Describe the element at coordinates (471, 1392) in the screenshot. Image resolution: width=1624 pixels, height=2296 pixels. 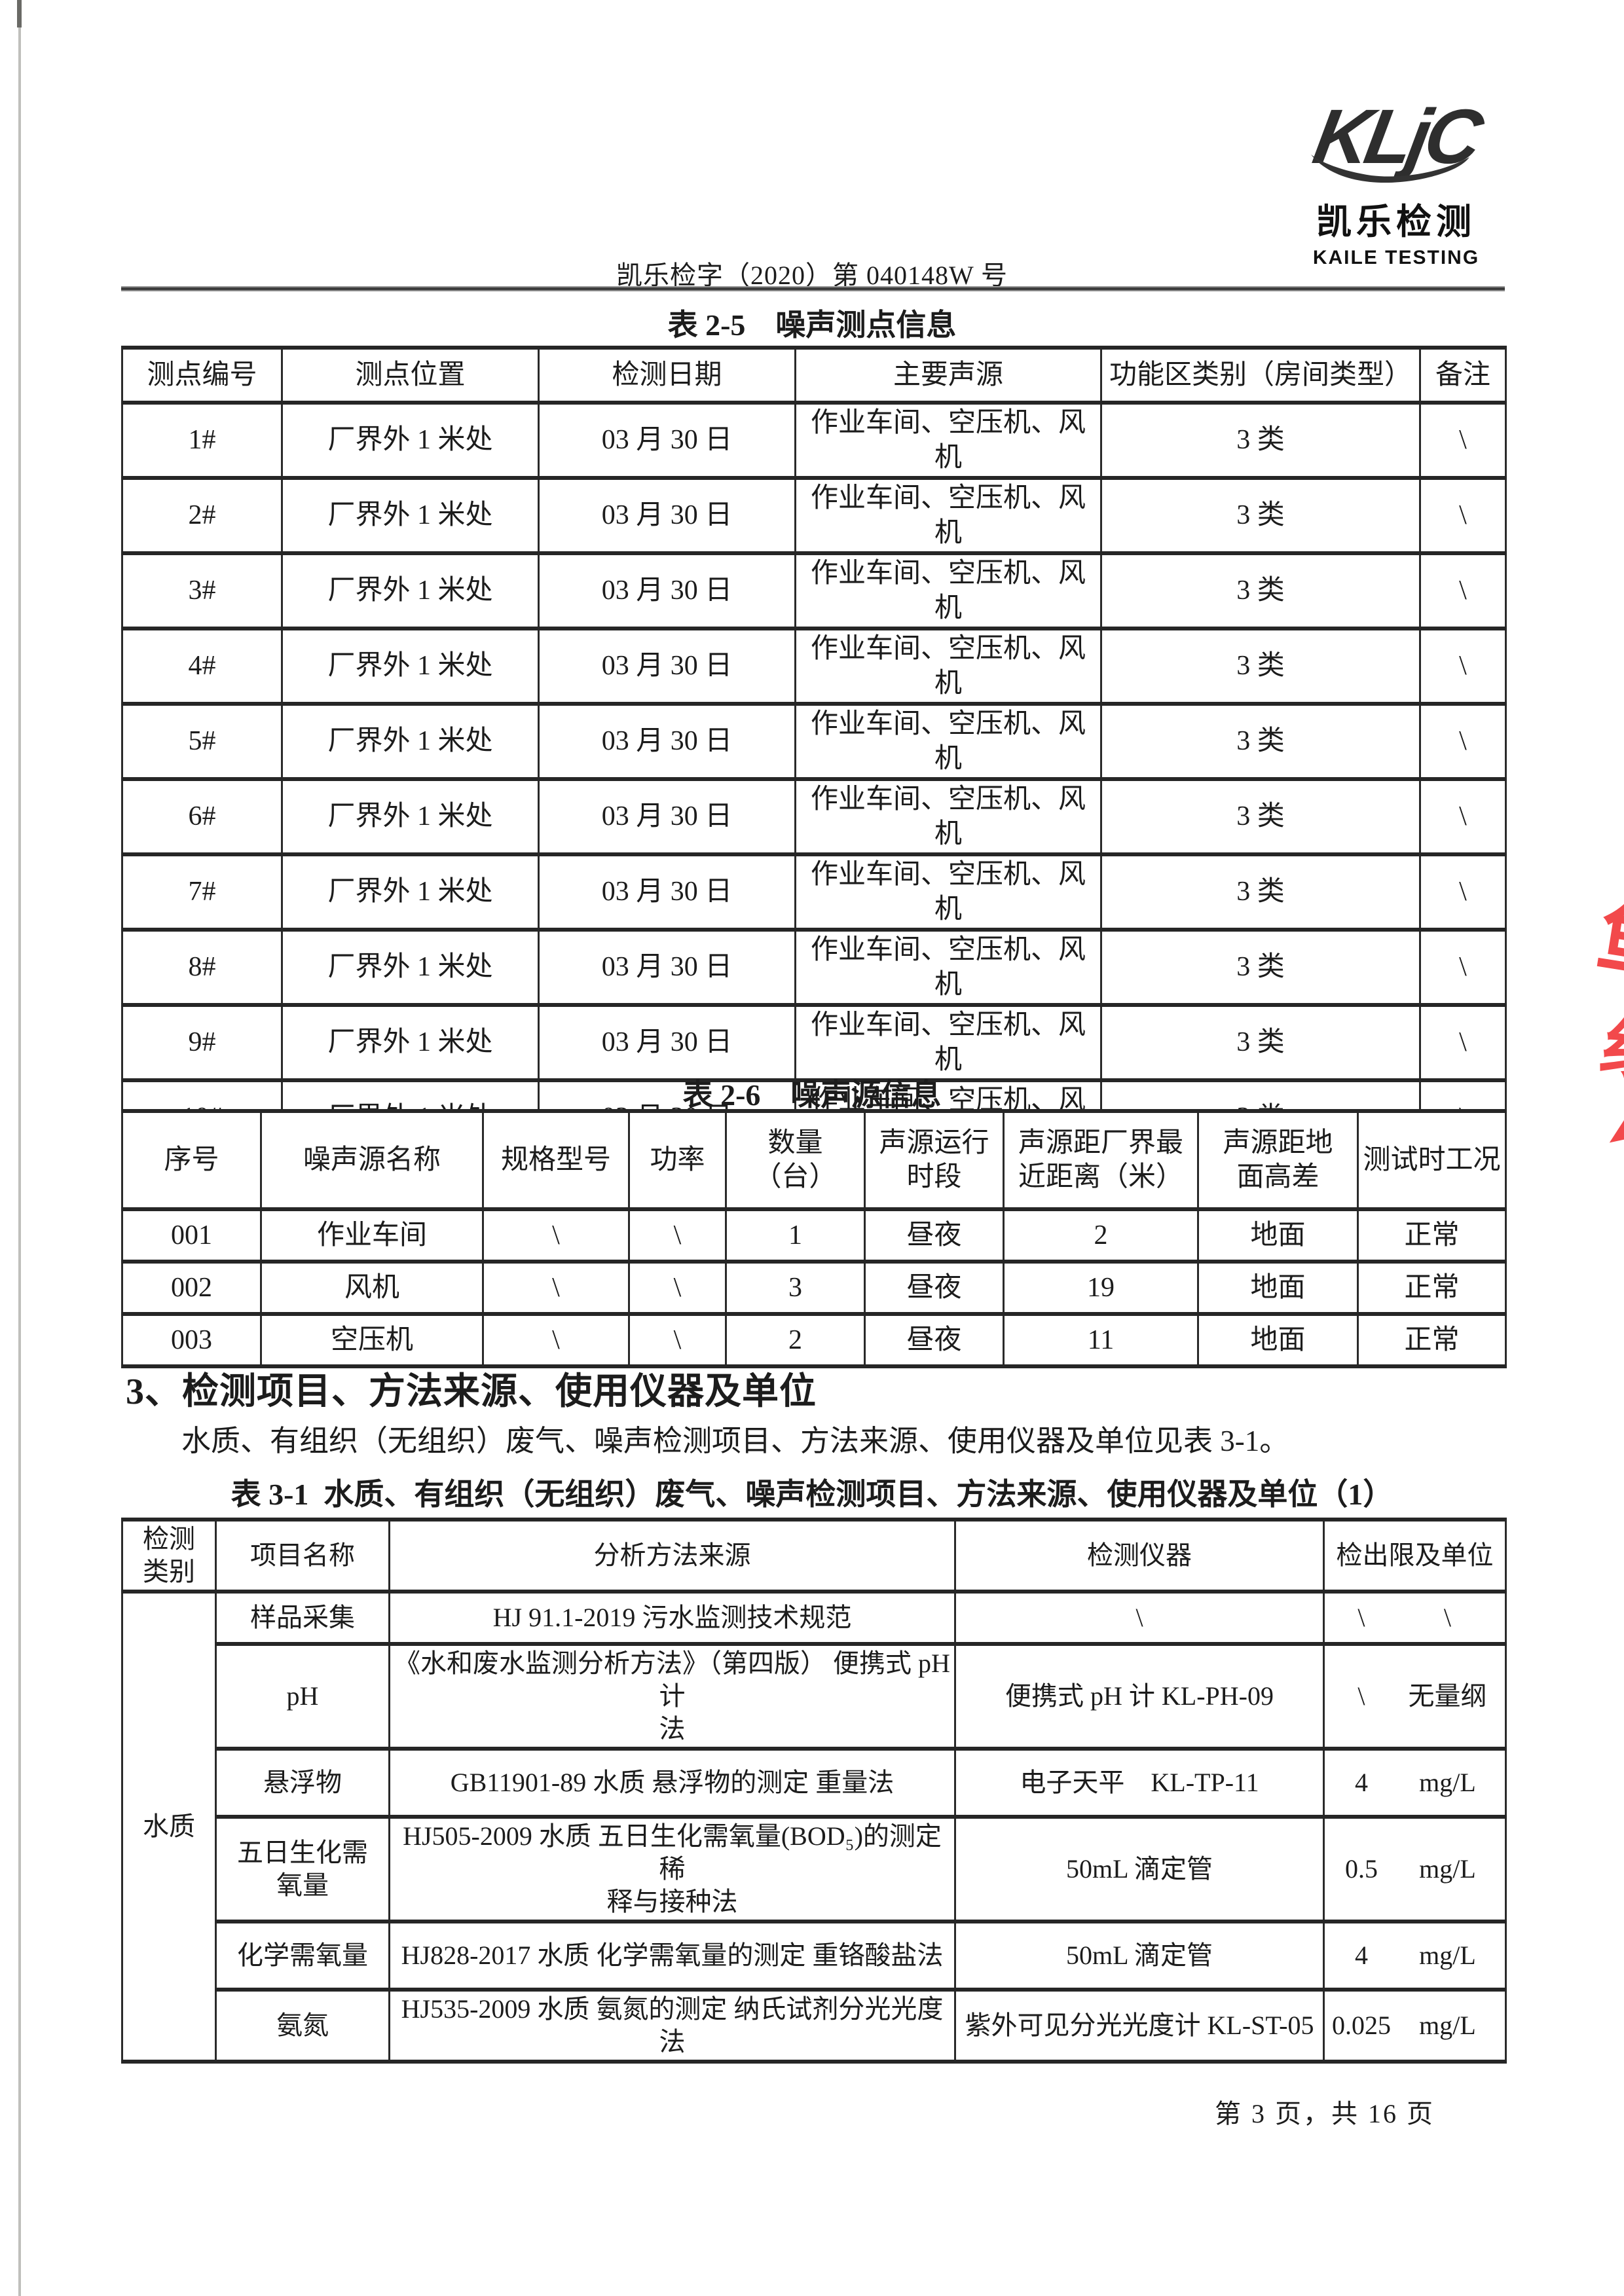
I see `section3-heading: 3、检测项目、方法来源、使用仪器及单位` at that location.